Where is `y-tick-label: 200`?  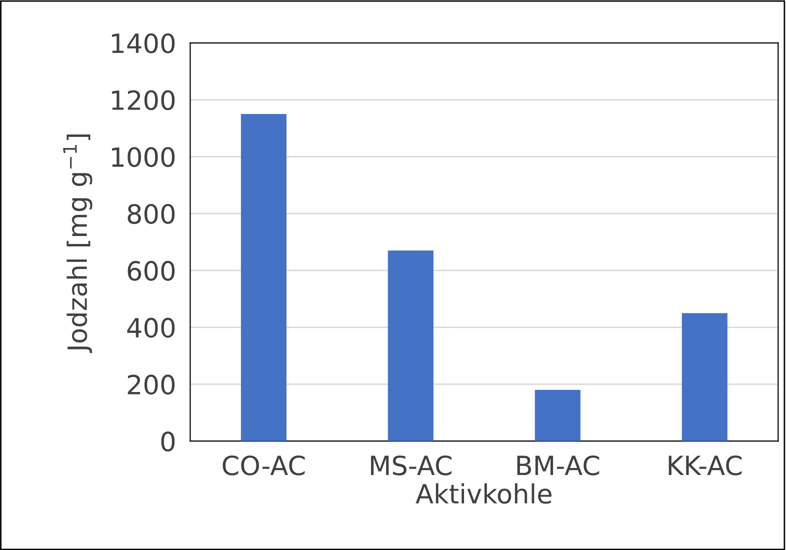 y-tick-label: 200 is located at coordinates (151, 384).